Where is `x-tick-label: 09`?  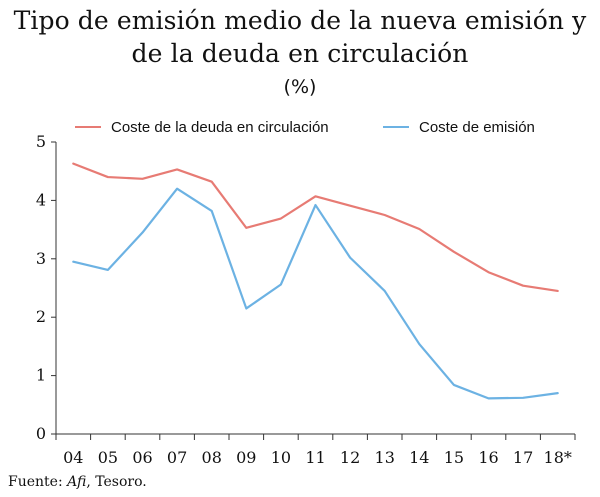 x-tick-label: 09 is located at coordinates (246, 457).